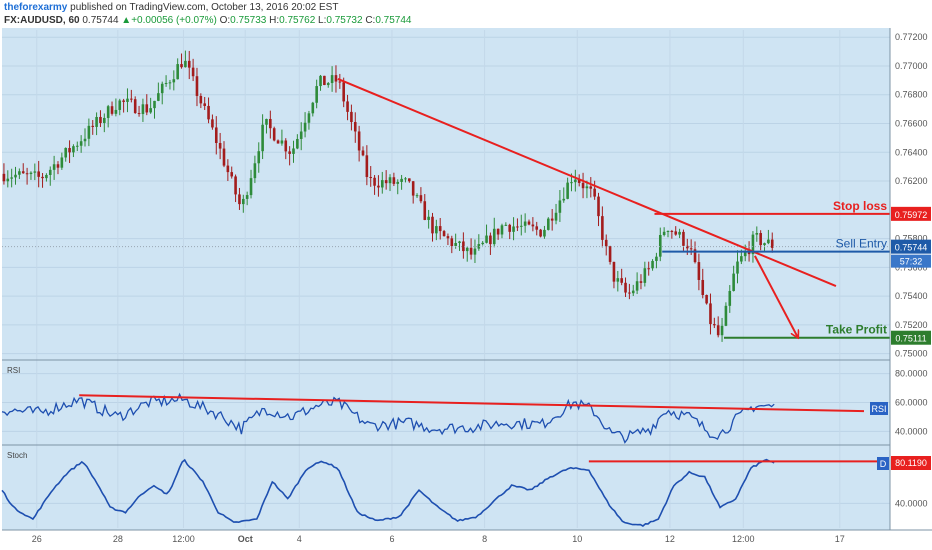  What do you see at coordinates (911, 261) in the screenshot?
I see `countdown-tag` at bounding box center [911, 261].